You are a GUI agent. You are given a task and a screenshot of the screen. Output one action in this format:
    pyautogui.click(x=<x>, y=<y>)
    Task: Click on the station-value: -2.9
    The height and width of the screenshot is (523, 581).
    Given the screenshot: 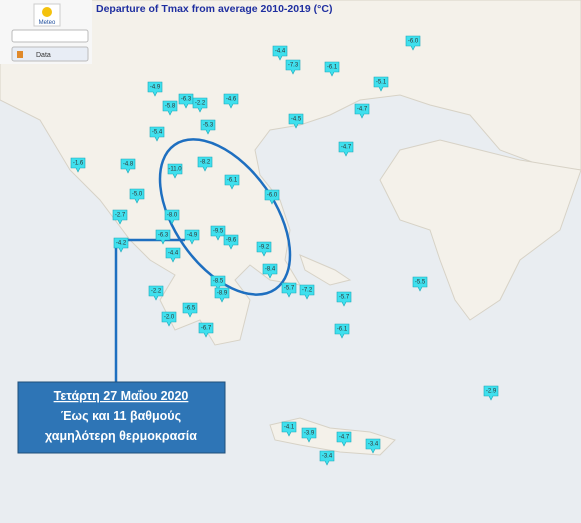 What is the action you would take?
    pyautogui.click(x=491, y=392)
    